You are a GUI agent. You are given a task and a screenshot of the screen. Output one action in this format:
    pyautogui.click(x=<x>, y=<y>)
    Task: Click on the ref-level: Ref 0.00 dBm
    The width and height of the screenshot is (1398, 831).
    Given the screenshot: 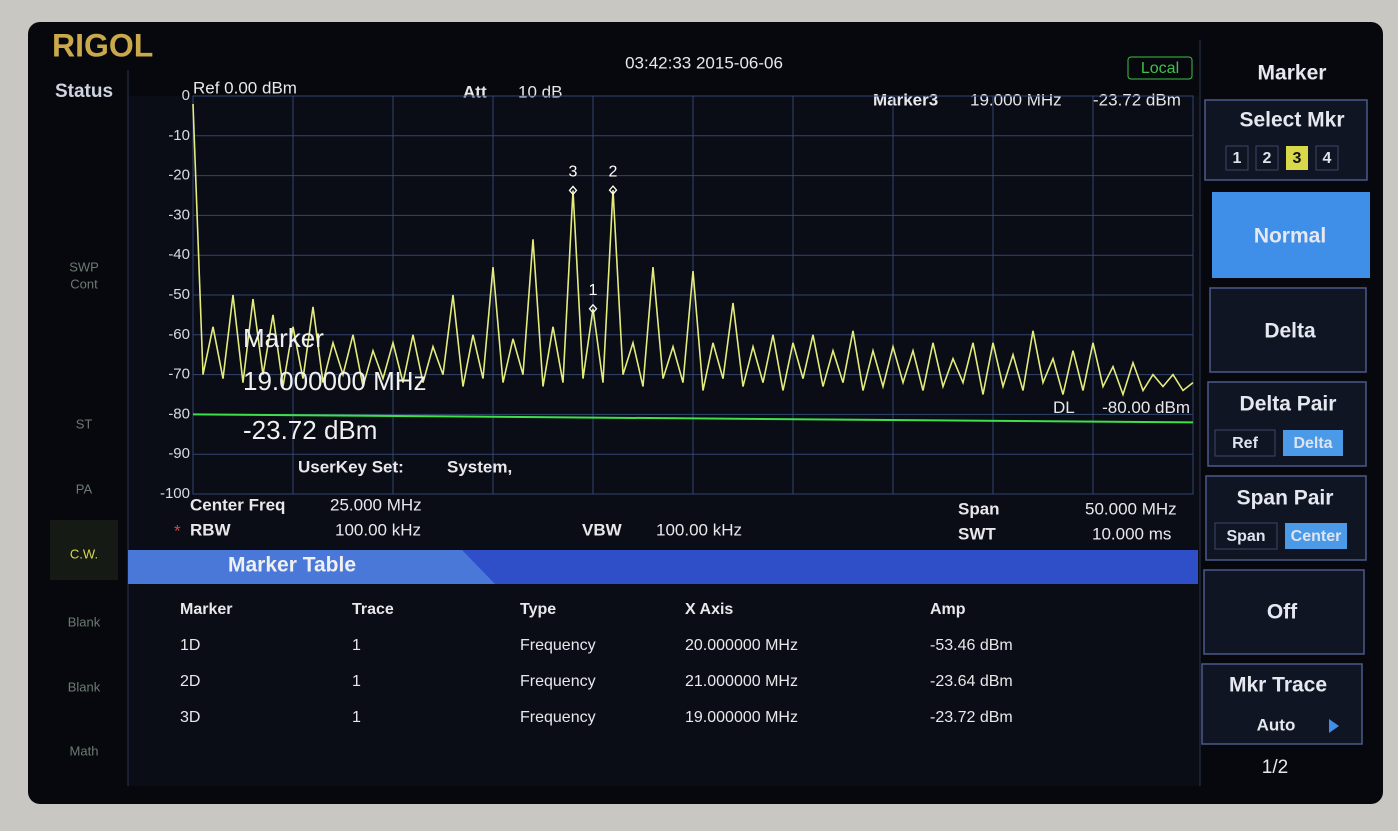 What is the action you would take?
    pyautogui.click(x=245, y=87)
    